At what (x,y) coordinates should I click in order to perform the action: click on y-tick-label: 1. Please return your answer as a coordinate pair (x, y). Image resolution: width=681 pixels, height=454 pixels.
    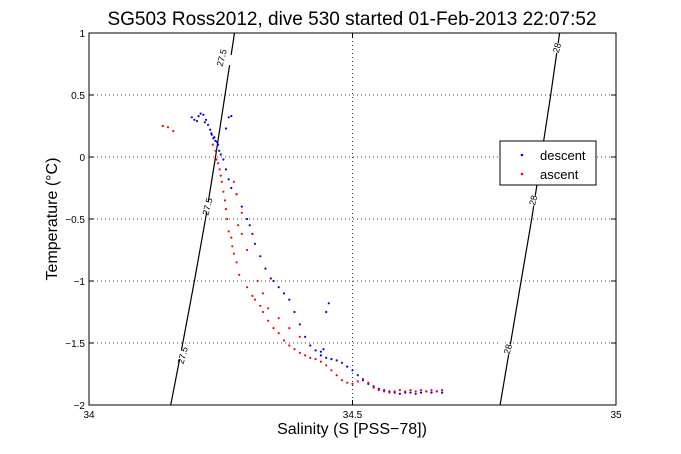
    Looking at the image, I should click on (82, 34).